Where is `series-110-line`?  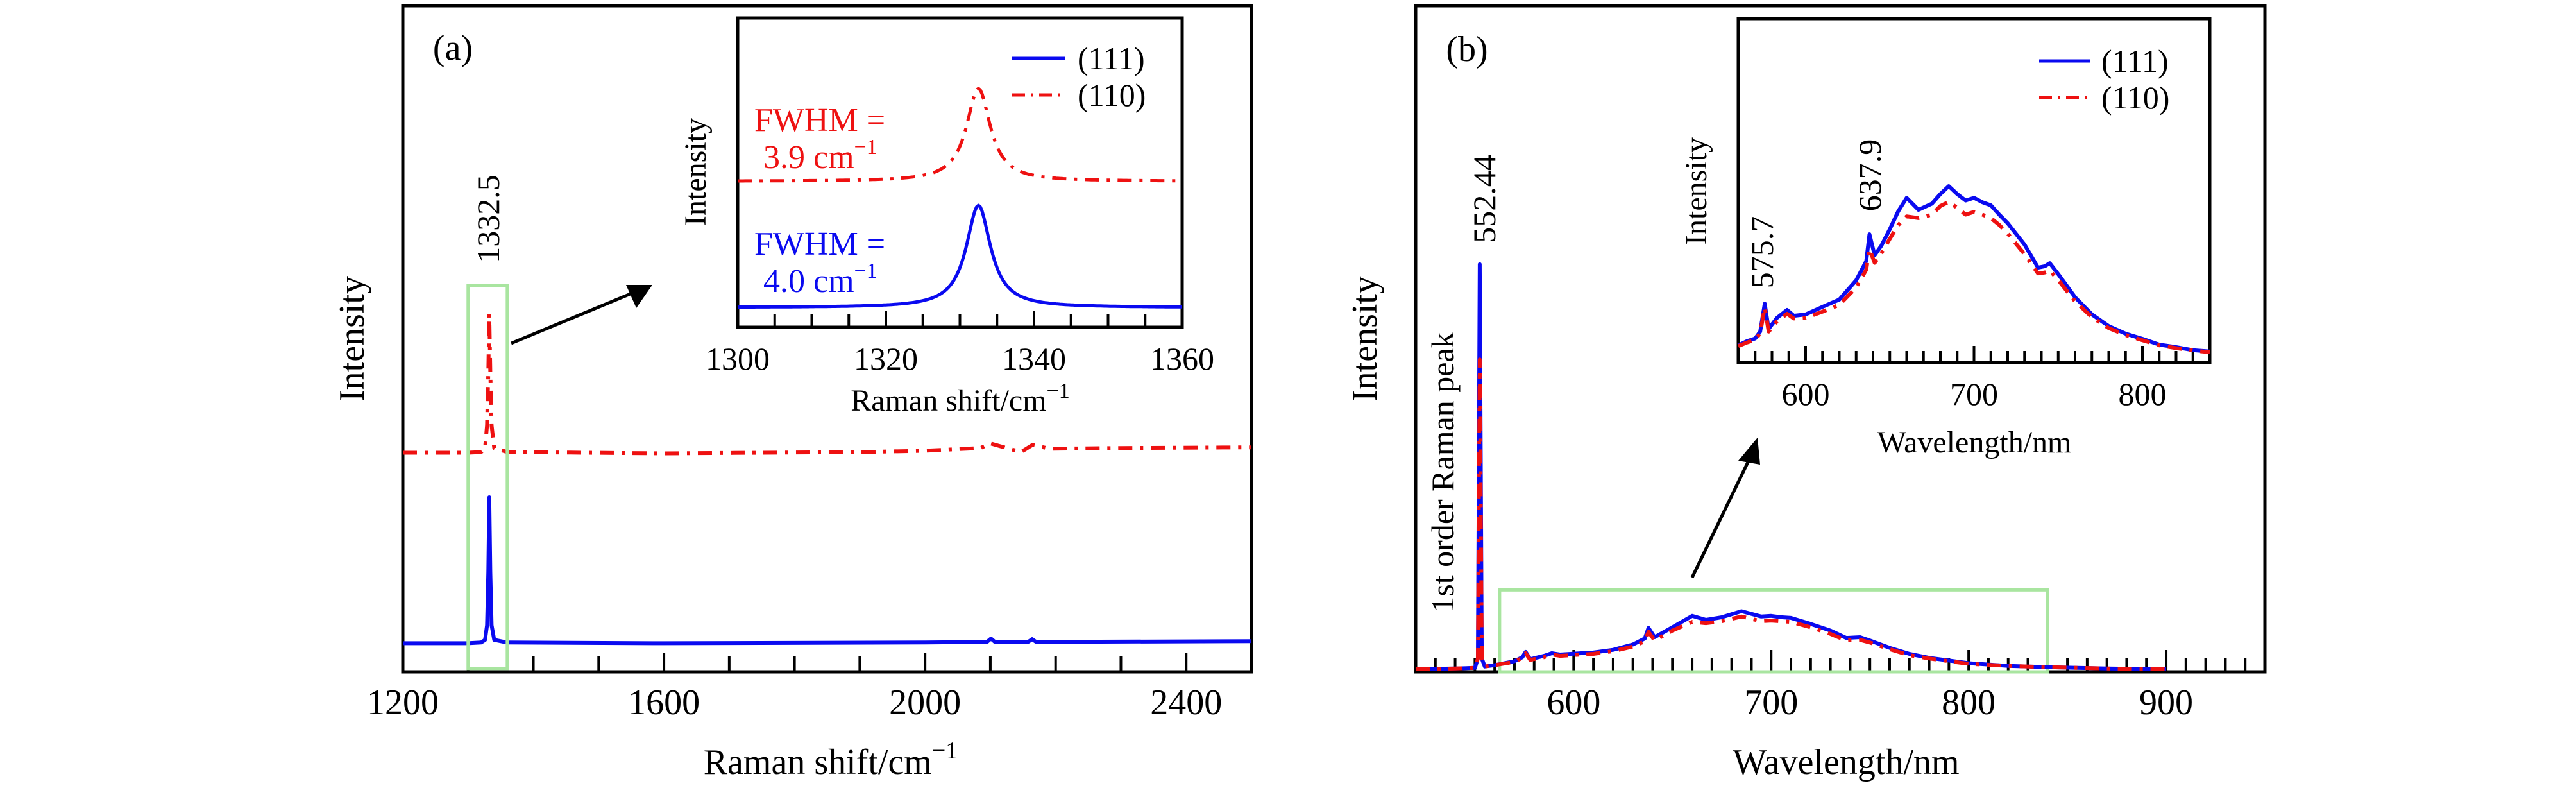
series-110-line is located at coordinates (1791, 514).